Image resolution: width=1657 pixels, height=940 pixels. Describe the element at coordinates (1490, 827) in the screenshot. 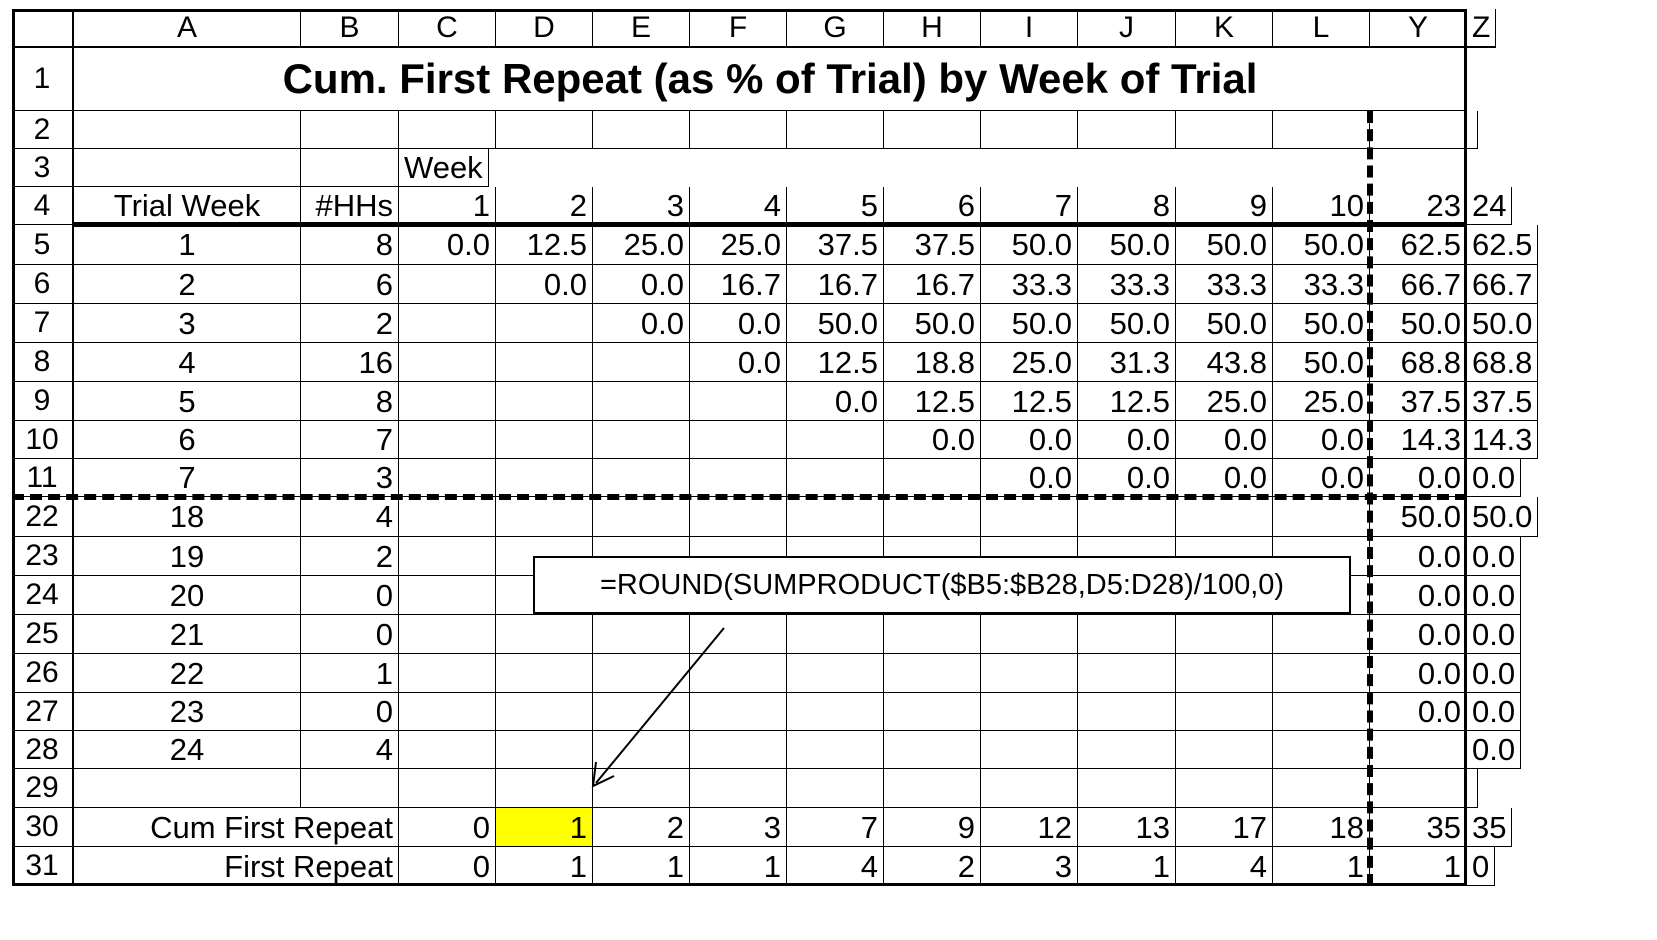

I see `cum-first-repeat-cell: 35` at that location.